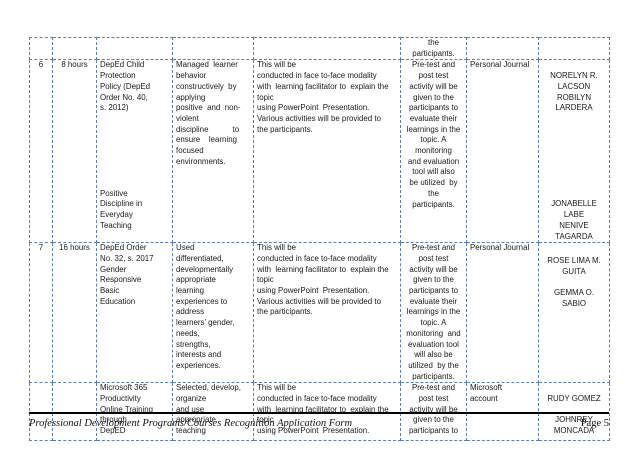  Describe the element at coordinates (41, 313) in the screenshot. I see `cell-num: 7` at that location.